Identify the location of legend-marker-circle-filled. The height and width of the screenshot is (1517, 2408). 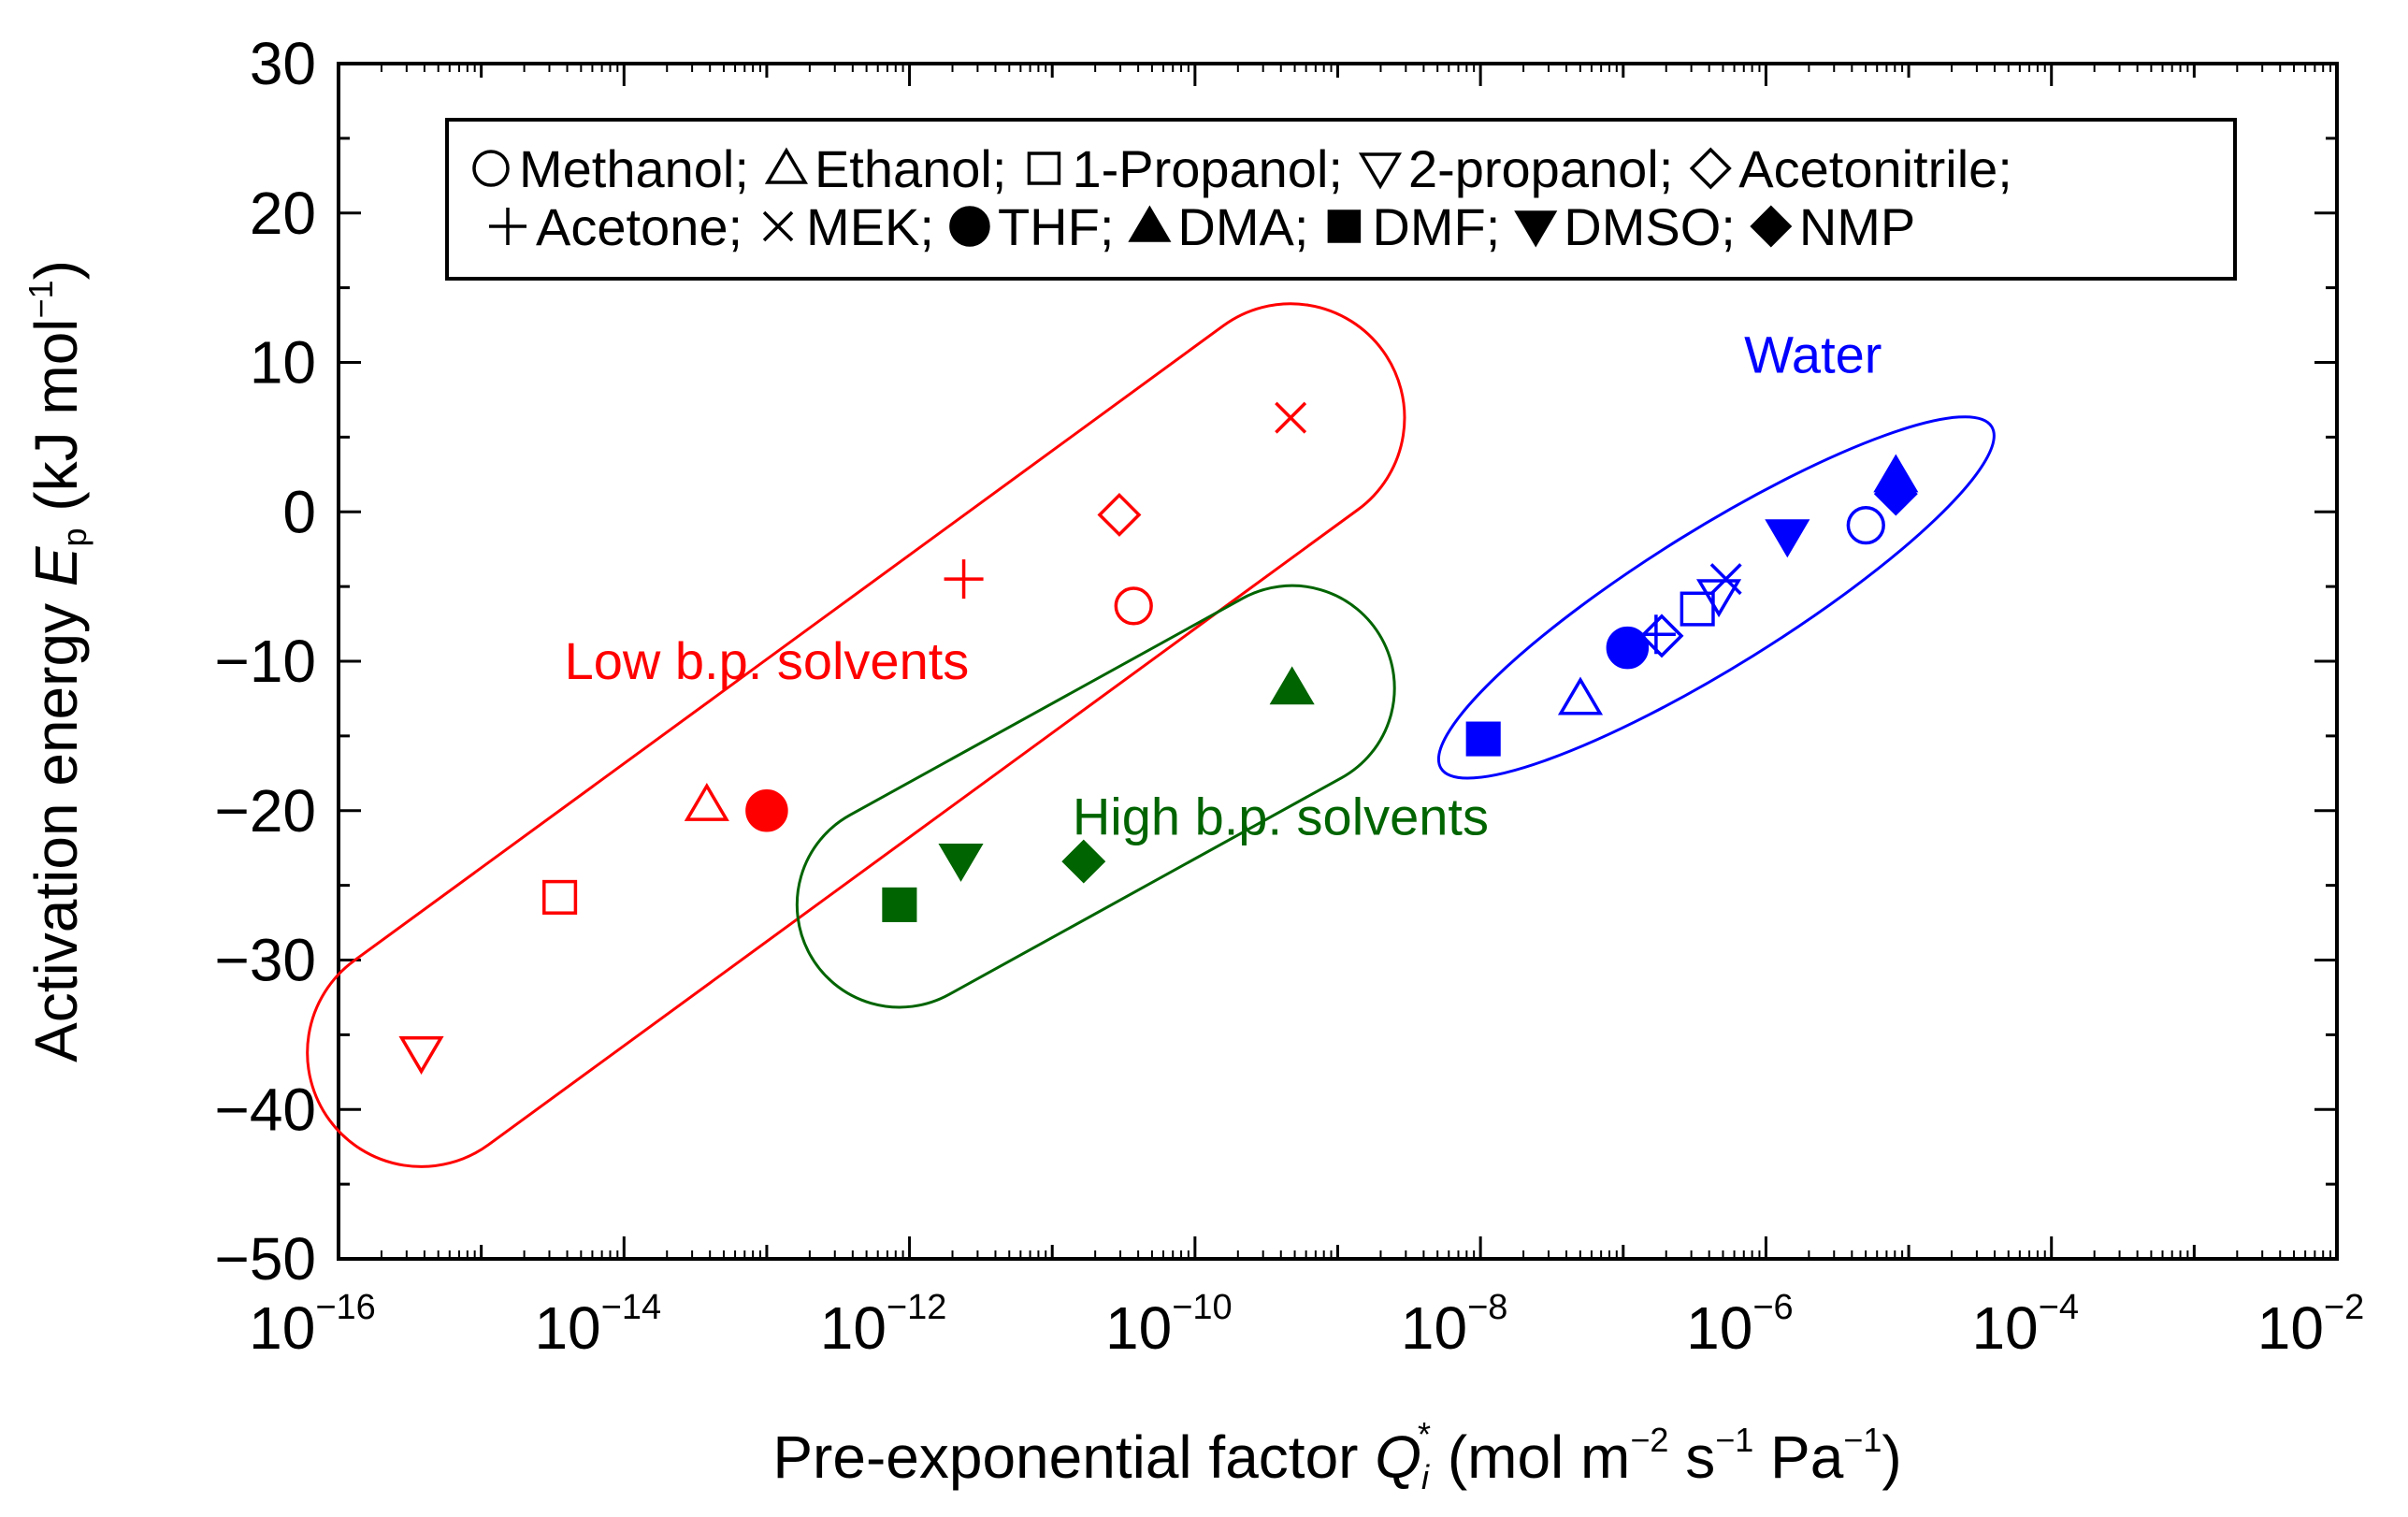
(969, 227).